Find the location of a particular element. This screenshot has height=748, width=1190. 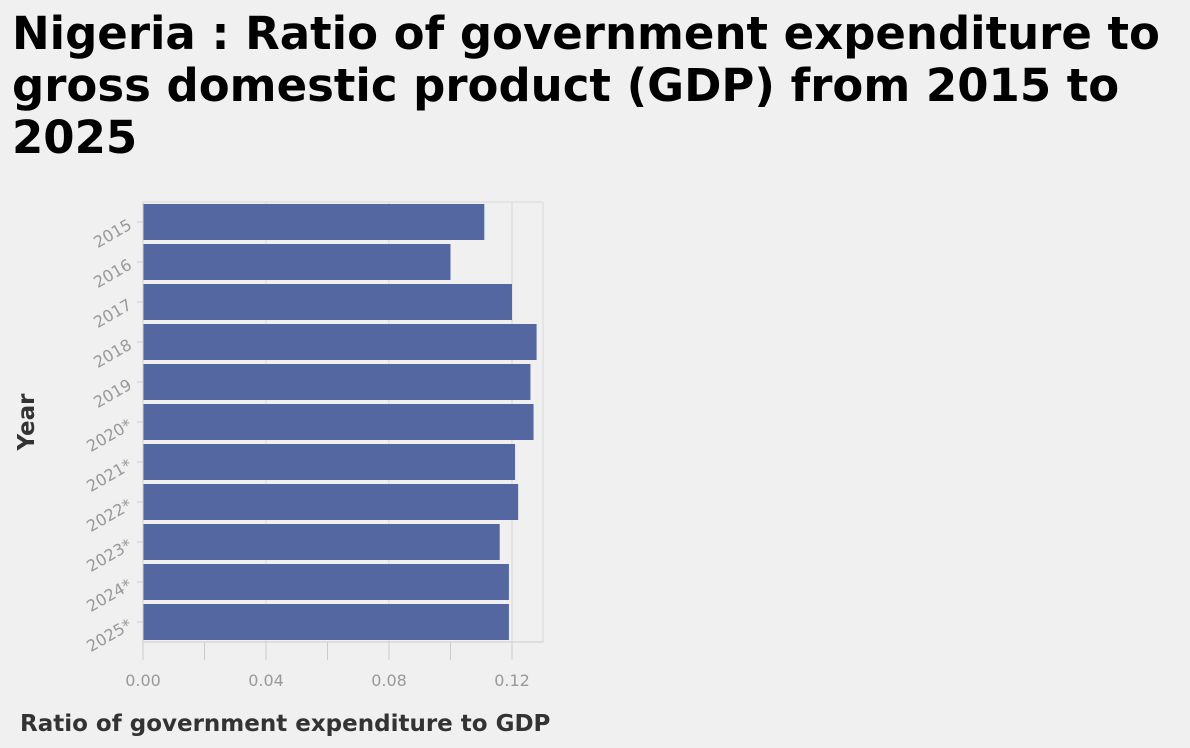

bar-2022-est is located at coordinates (331, 502).